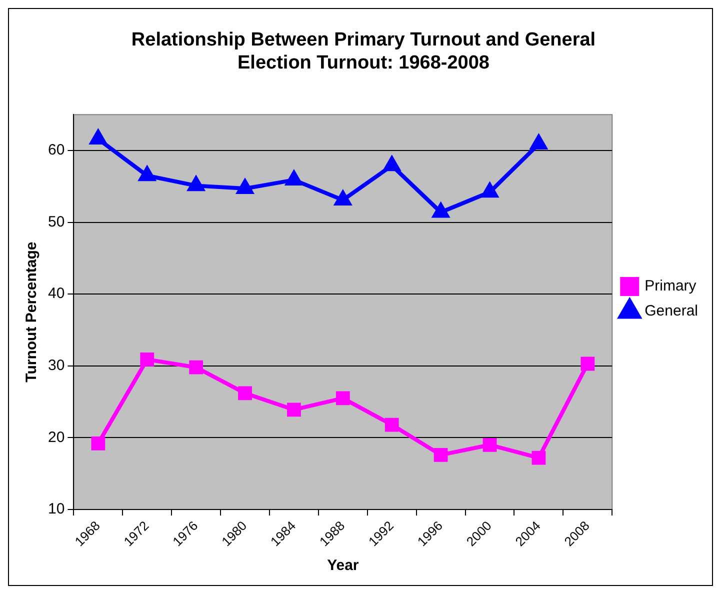 The image size is (721, 594). What do you see at coordinates (31, 312) in the screenshot?
I see `y-axis-title: Turnout Percentage` at bounding box center [31, 312].